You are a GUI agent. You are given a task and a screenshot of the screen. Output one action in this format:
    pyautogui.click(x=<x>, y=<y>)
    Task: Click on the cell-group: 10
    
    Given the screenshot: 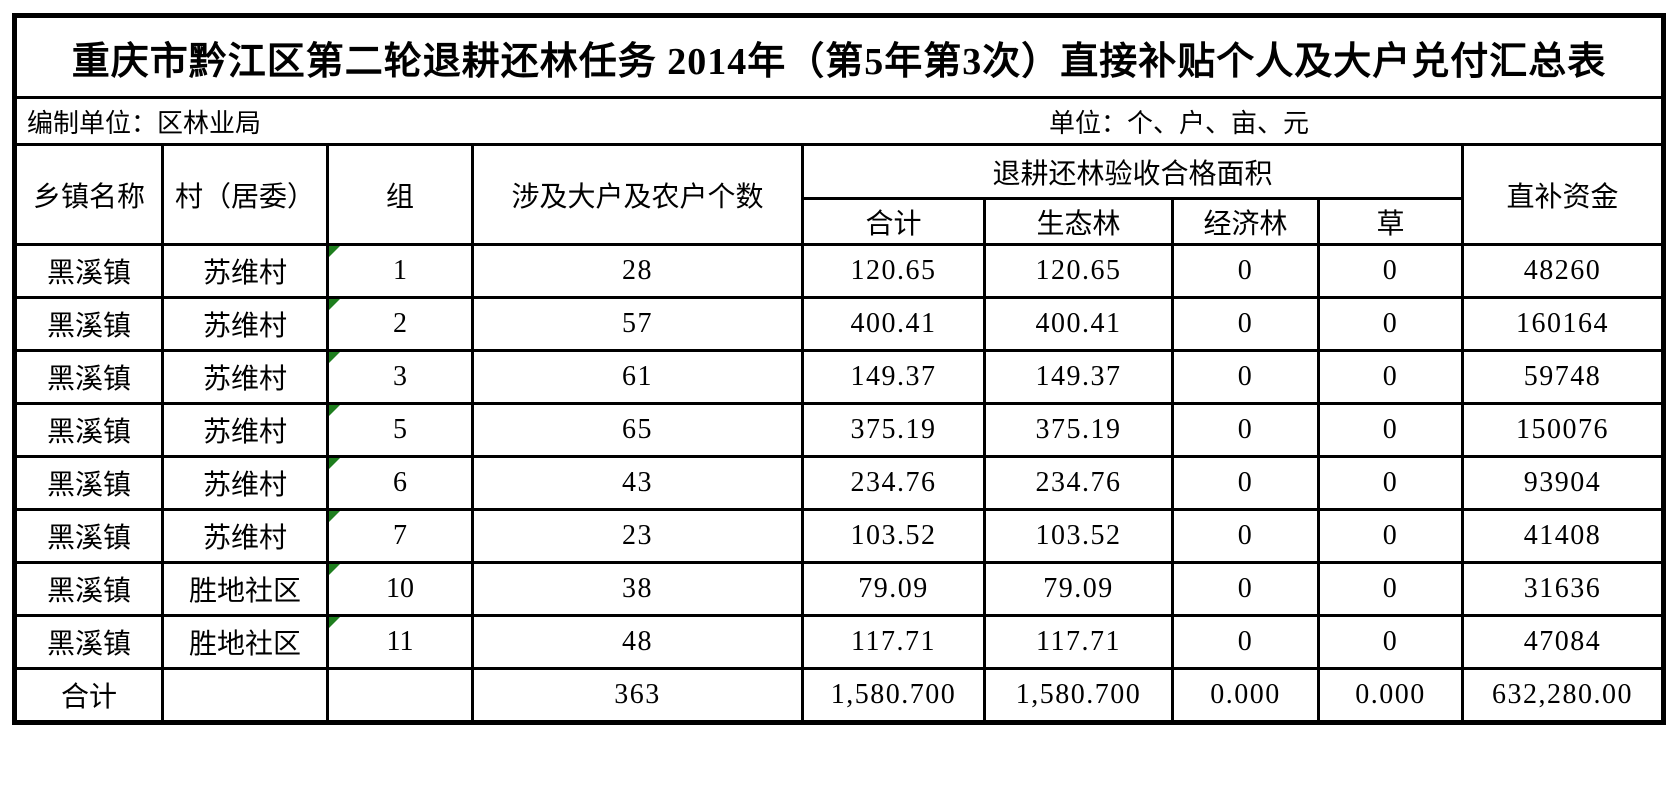 What is the action you would take?
    pyautogui.click(x=400, y=589)
    